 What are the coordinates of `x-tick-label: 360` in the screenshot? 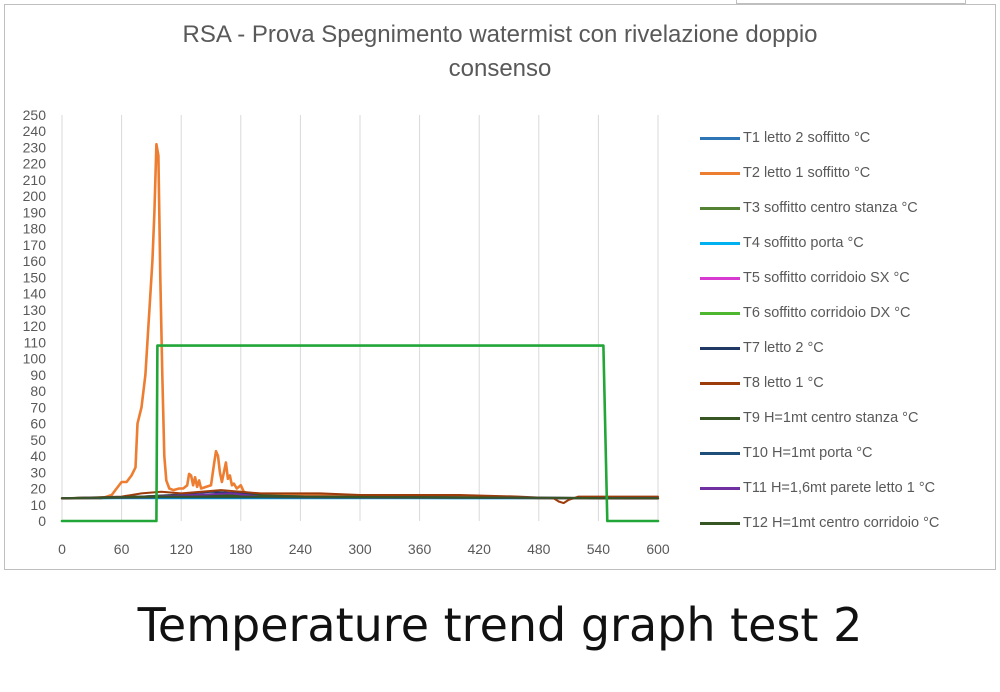 It's located at (420, 549).